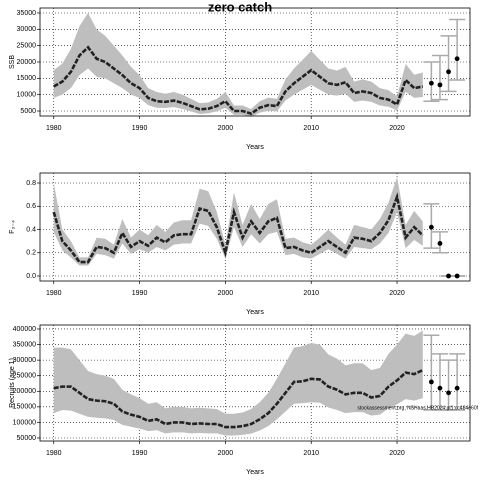 The width and height of the screenshot is (480, 480). Describe the element at coordinates (31, 206) in the screenshot. I see `y-tick-label: 0.6` at that location.